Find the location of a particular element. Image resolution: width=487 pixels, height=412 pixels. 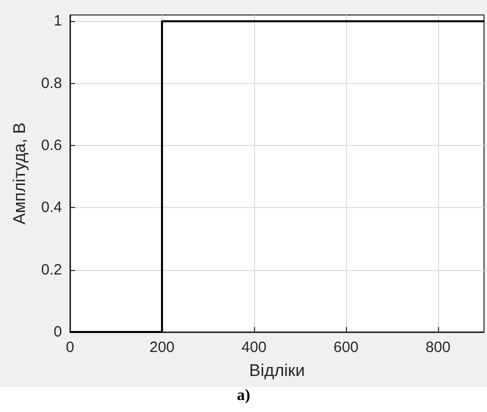

x-tick-label: 200 is located at coordinates (162, 347).